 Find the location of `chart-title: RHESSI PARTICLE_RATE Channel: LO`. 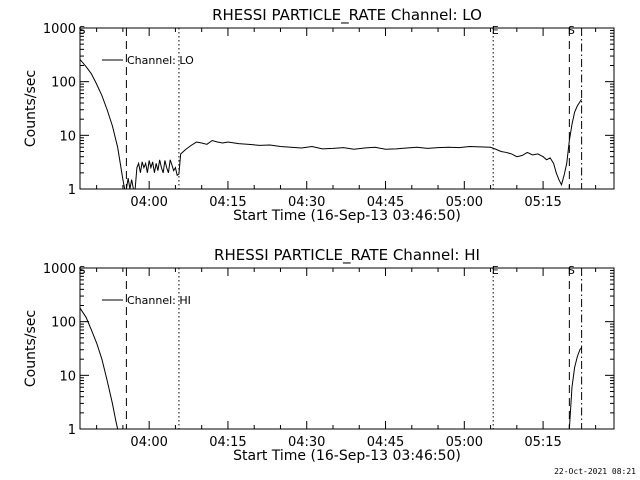

chart-title: RHESSI PARTICLE_RATE Channel: LO is located at coordinates (347, 15).